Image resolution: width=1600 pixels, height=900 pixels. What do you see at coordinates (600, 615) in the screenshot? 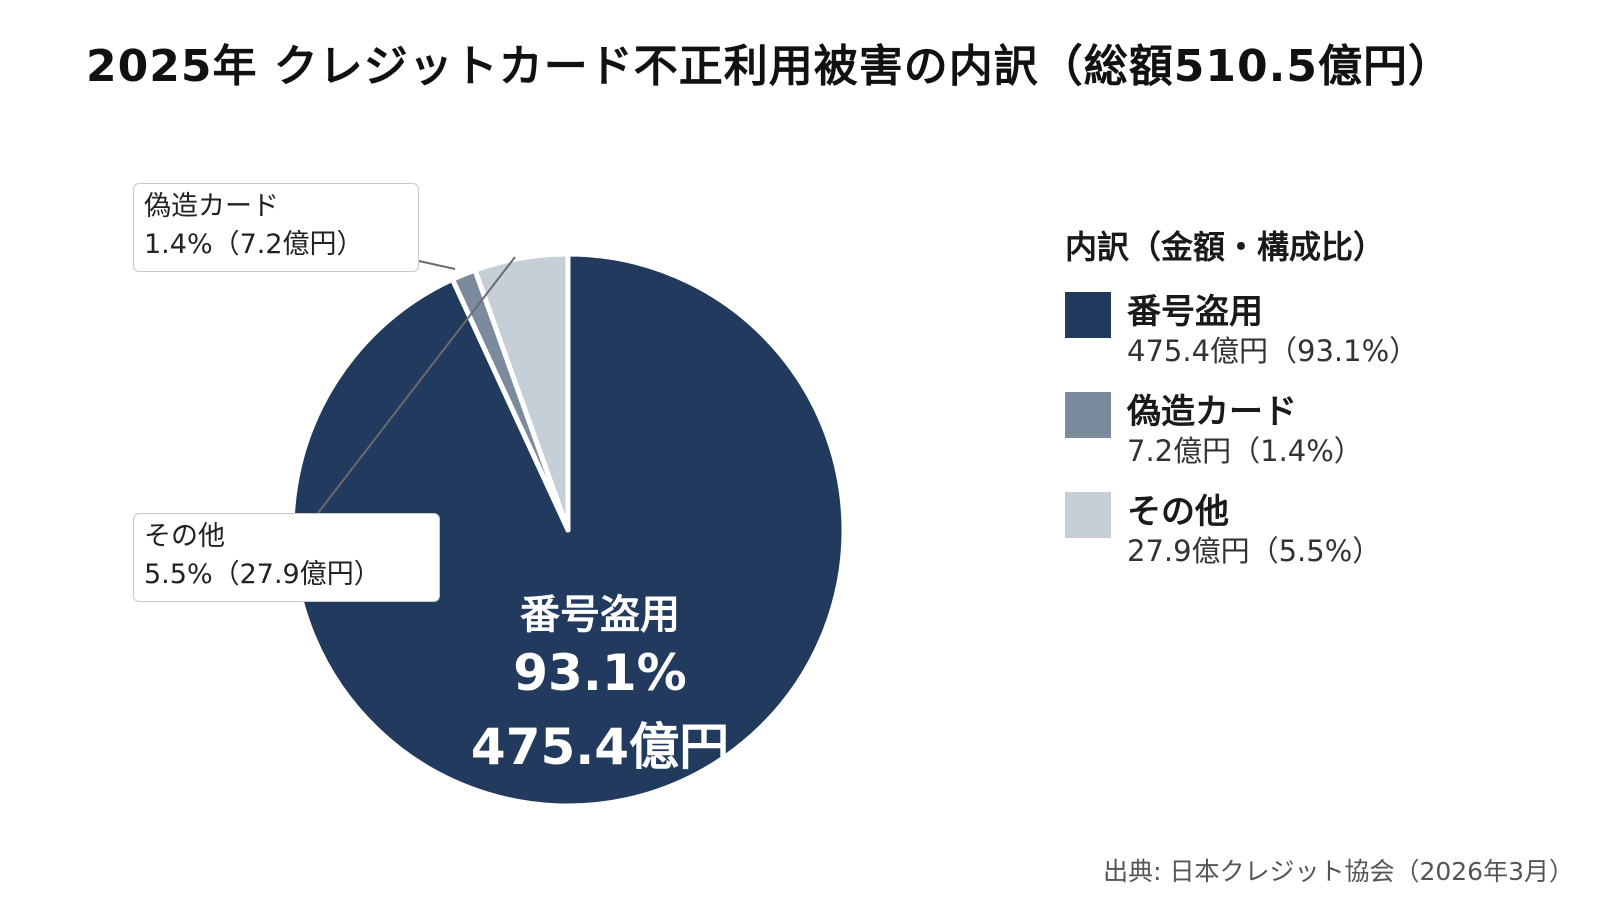
I see `slice-label-name: 番号盗用` at bounding box center [600, 615].